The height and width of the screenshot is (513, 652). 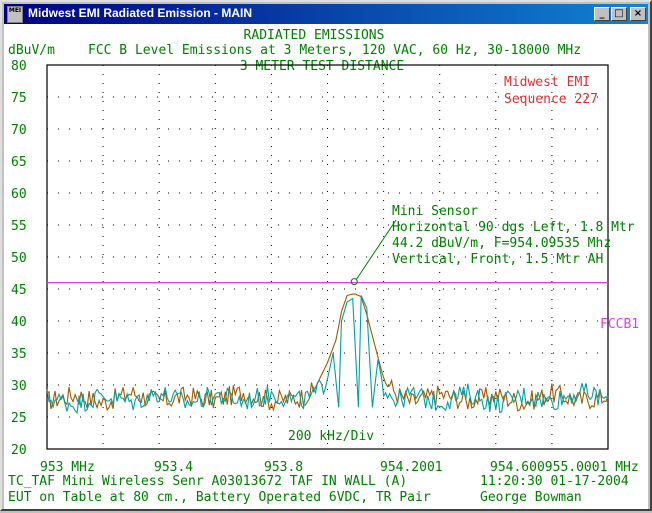 I want to click on y-tick-label: 65, so click(x=19, y=162).